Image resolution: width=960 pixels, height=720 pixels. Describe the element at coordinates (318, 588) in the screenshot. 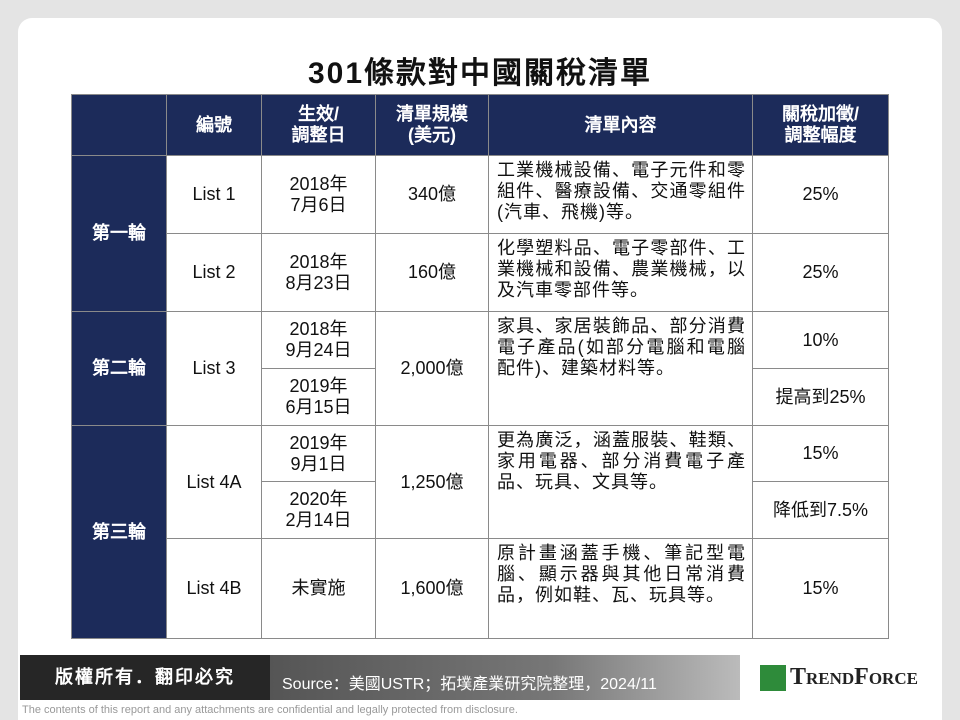

I see `date-cell: 未實施` at that location.